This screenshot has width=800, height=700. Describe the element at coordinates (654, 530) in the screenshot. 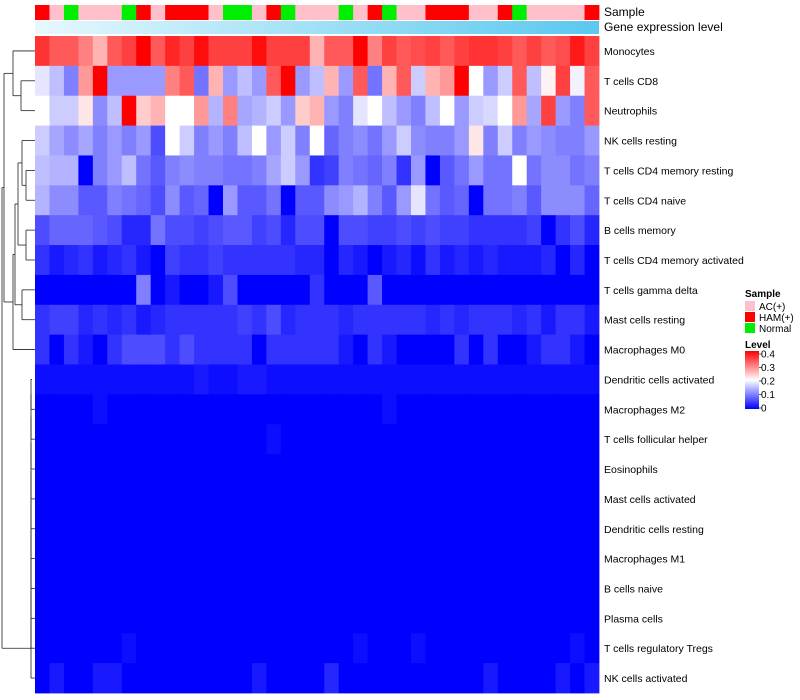

I see `row-label: Dendritic cells resting` at that location.